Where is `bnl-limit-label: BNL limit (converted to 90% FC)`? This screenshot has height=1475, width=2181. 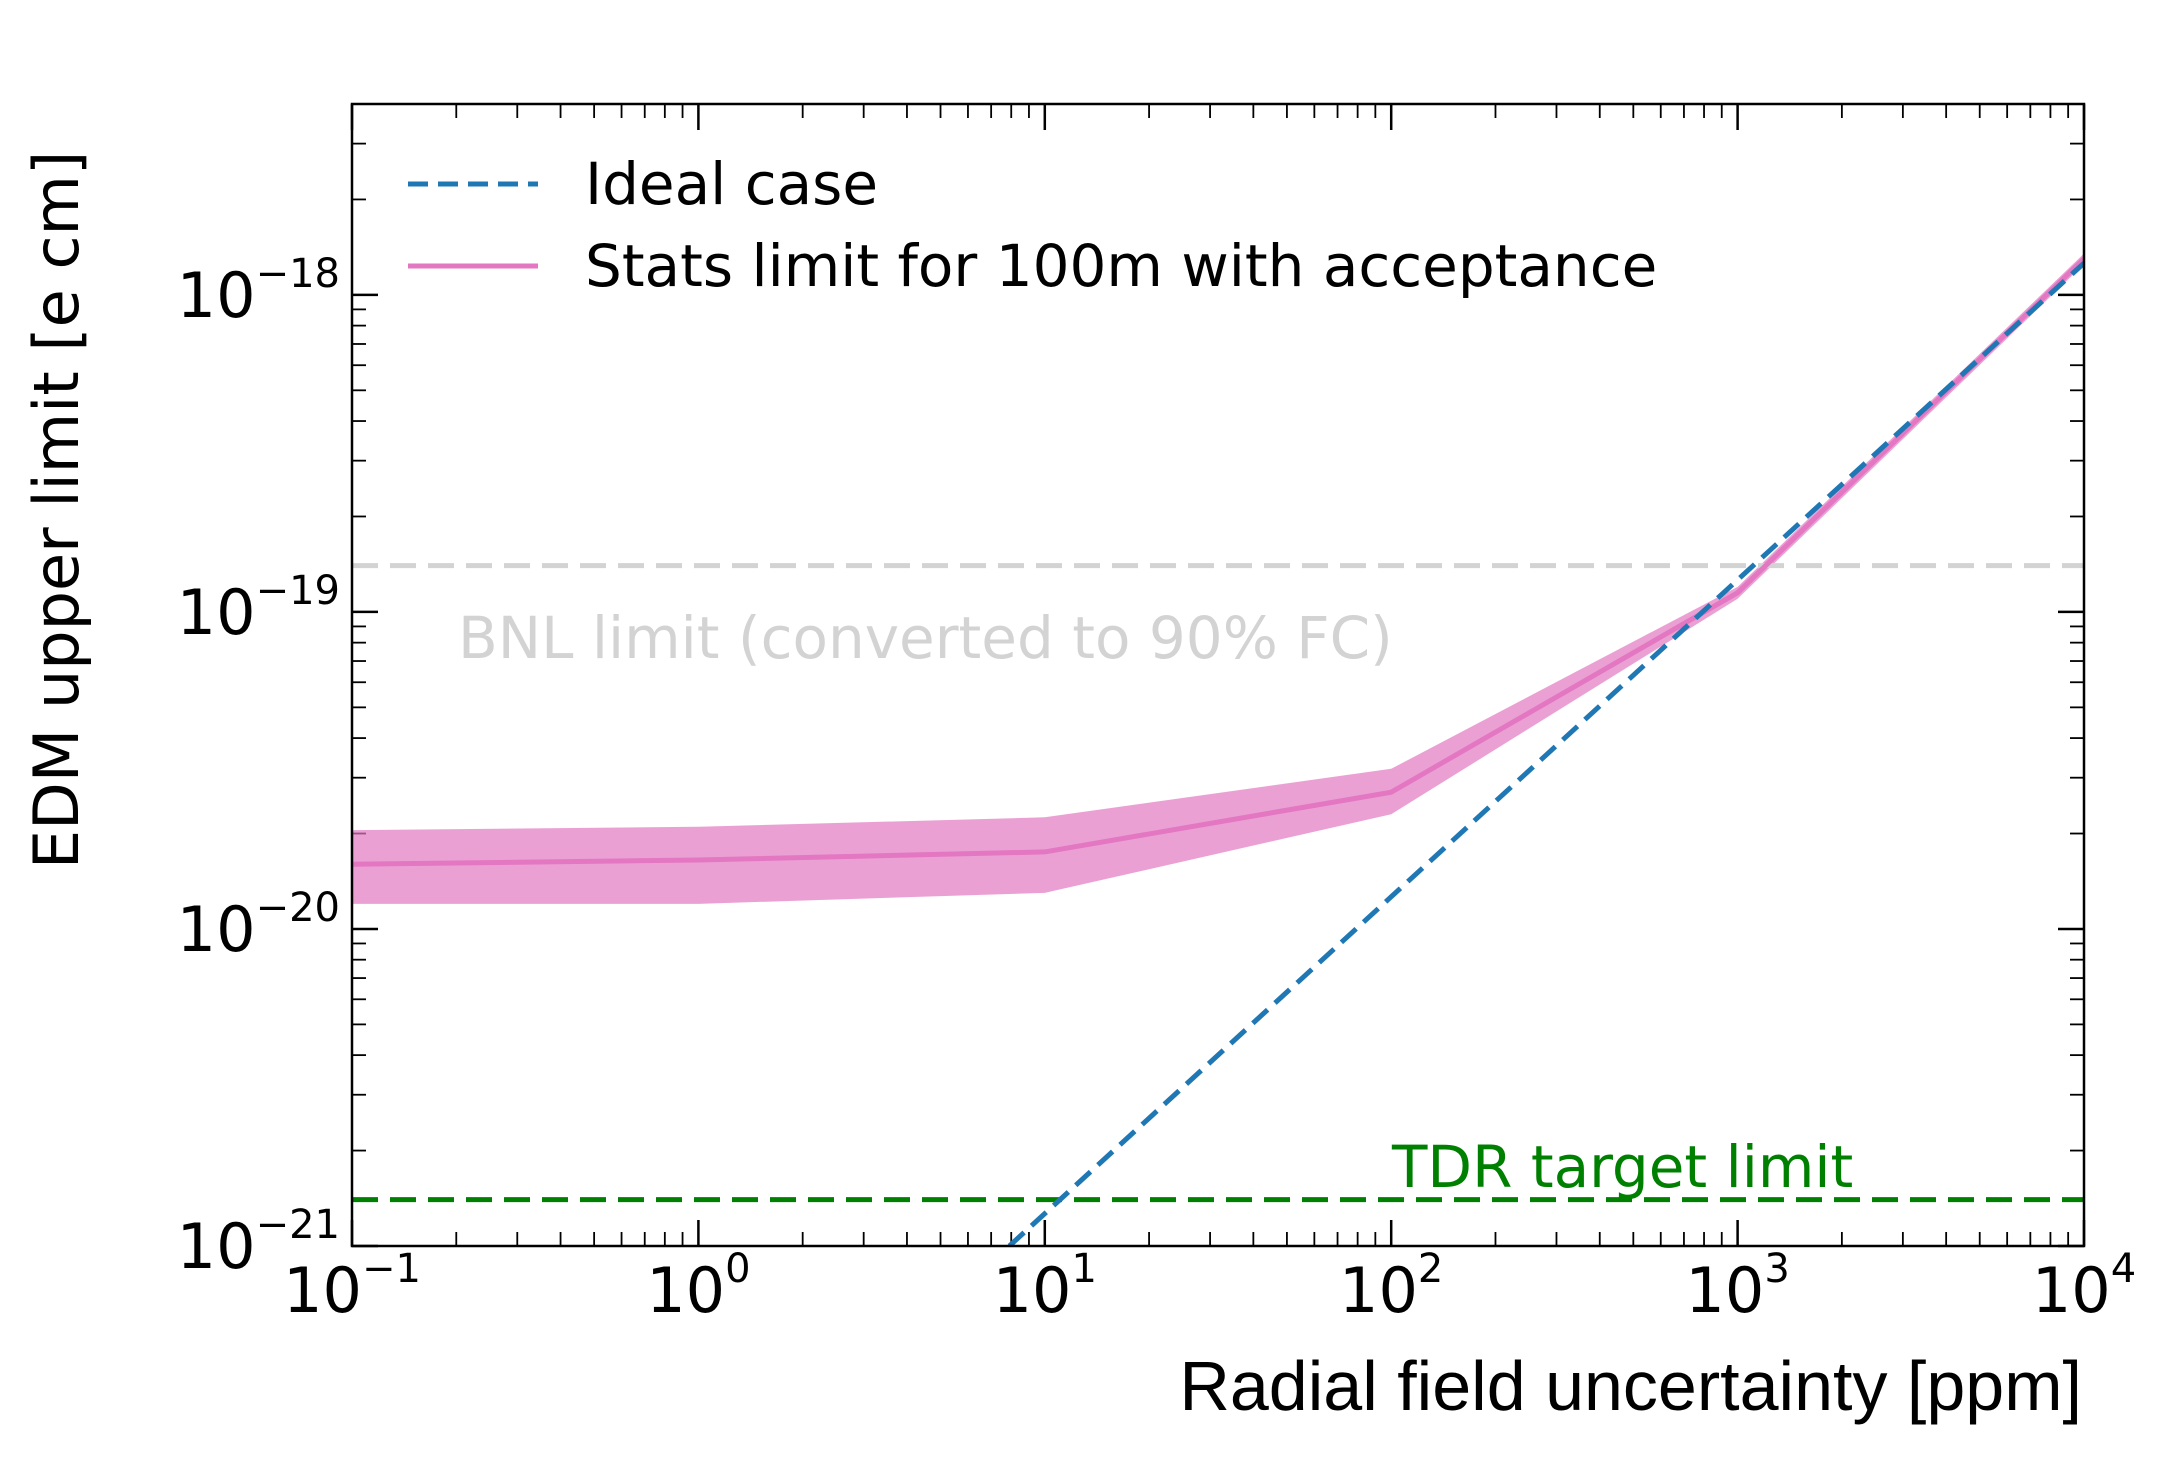
bnl-limit-label: BNL limit (converted to 90% FC) is located at coordinates (925, 638).